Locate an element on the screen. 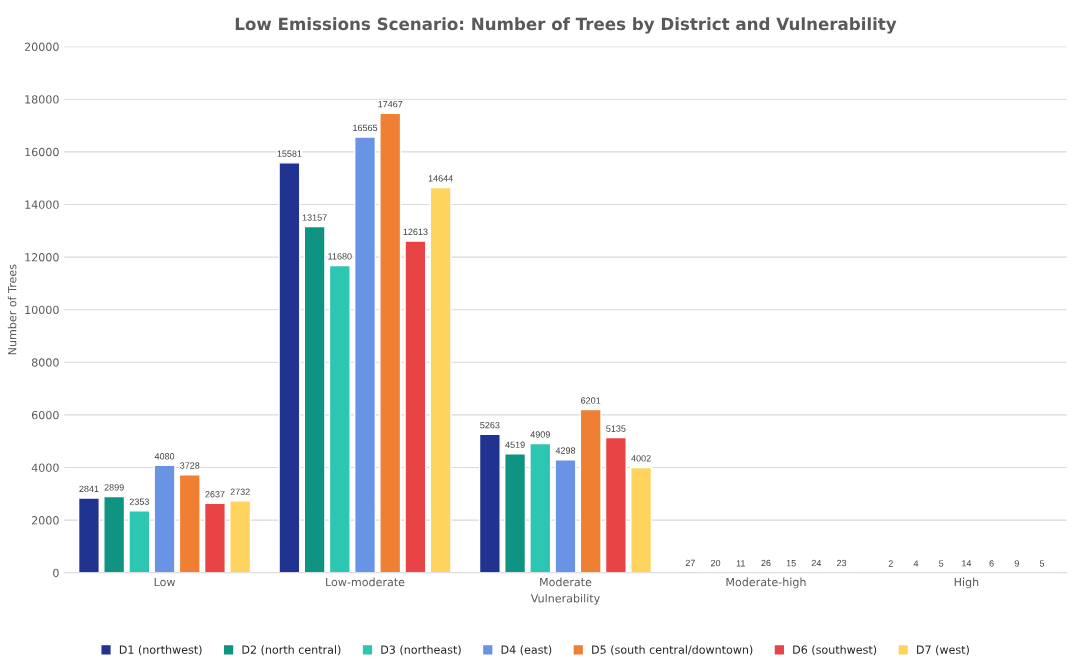 The height and width of the screenshot is (666, 1072). data-label: 5135 is located at coordinates (616, 428).